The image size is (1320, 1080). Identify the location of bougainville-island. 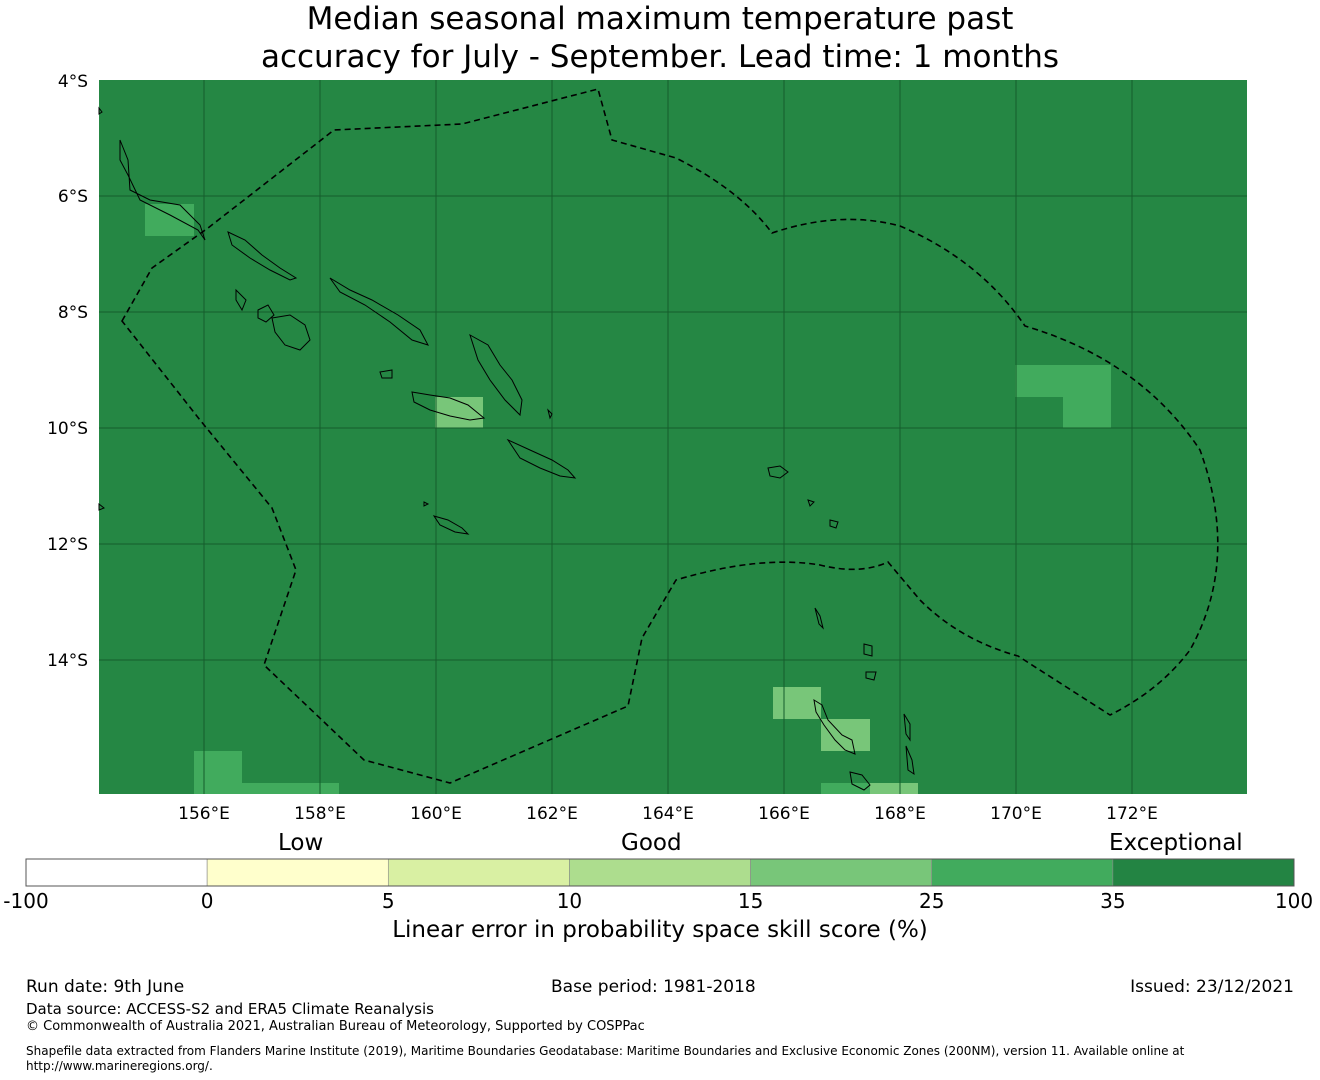
(162, 190).